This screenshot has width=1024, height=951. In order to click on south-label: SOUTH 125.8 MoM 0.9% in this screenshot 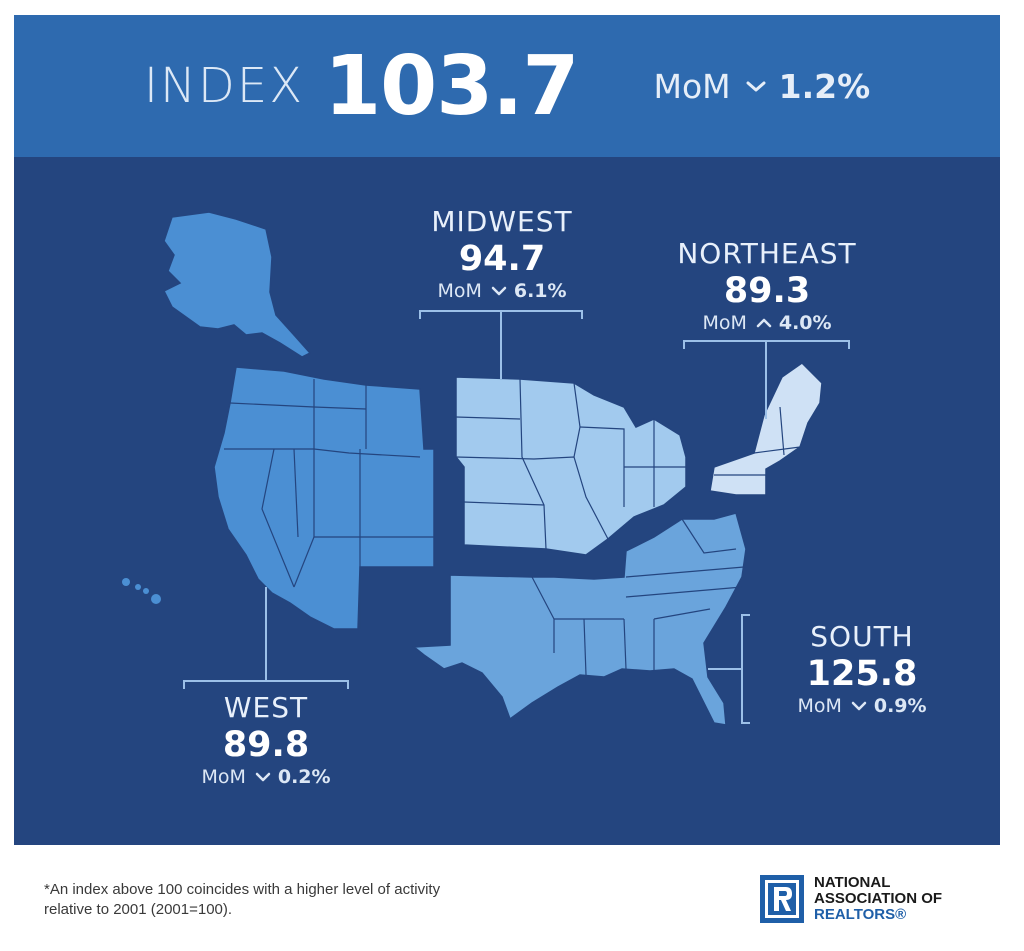, I will do `click(862, 668)`.